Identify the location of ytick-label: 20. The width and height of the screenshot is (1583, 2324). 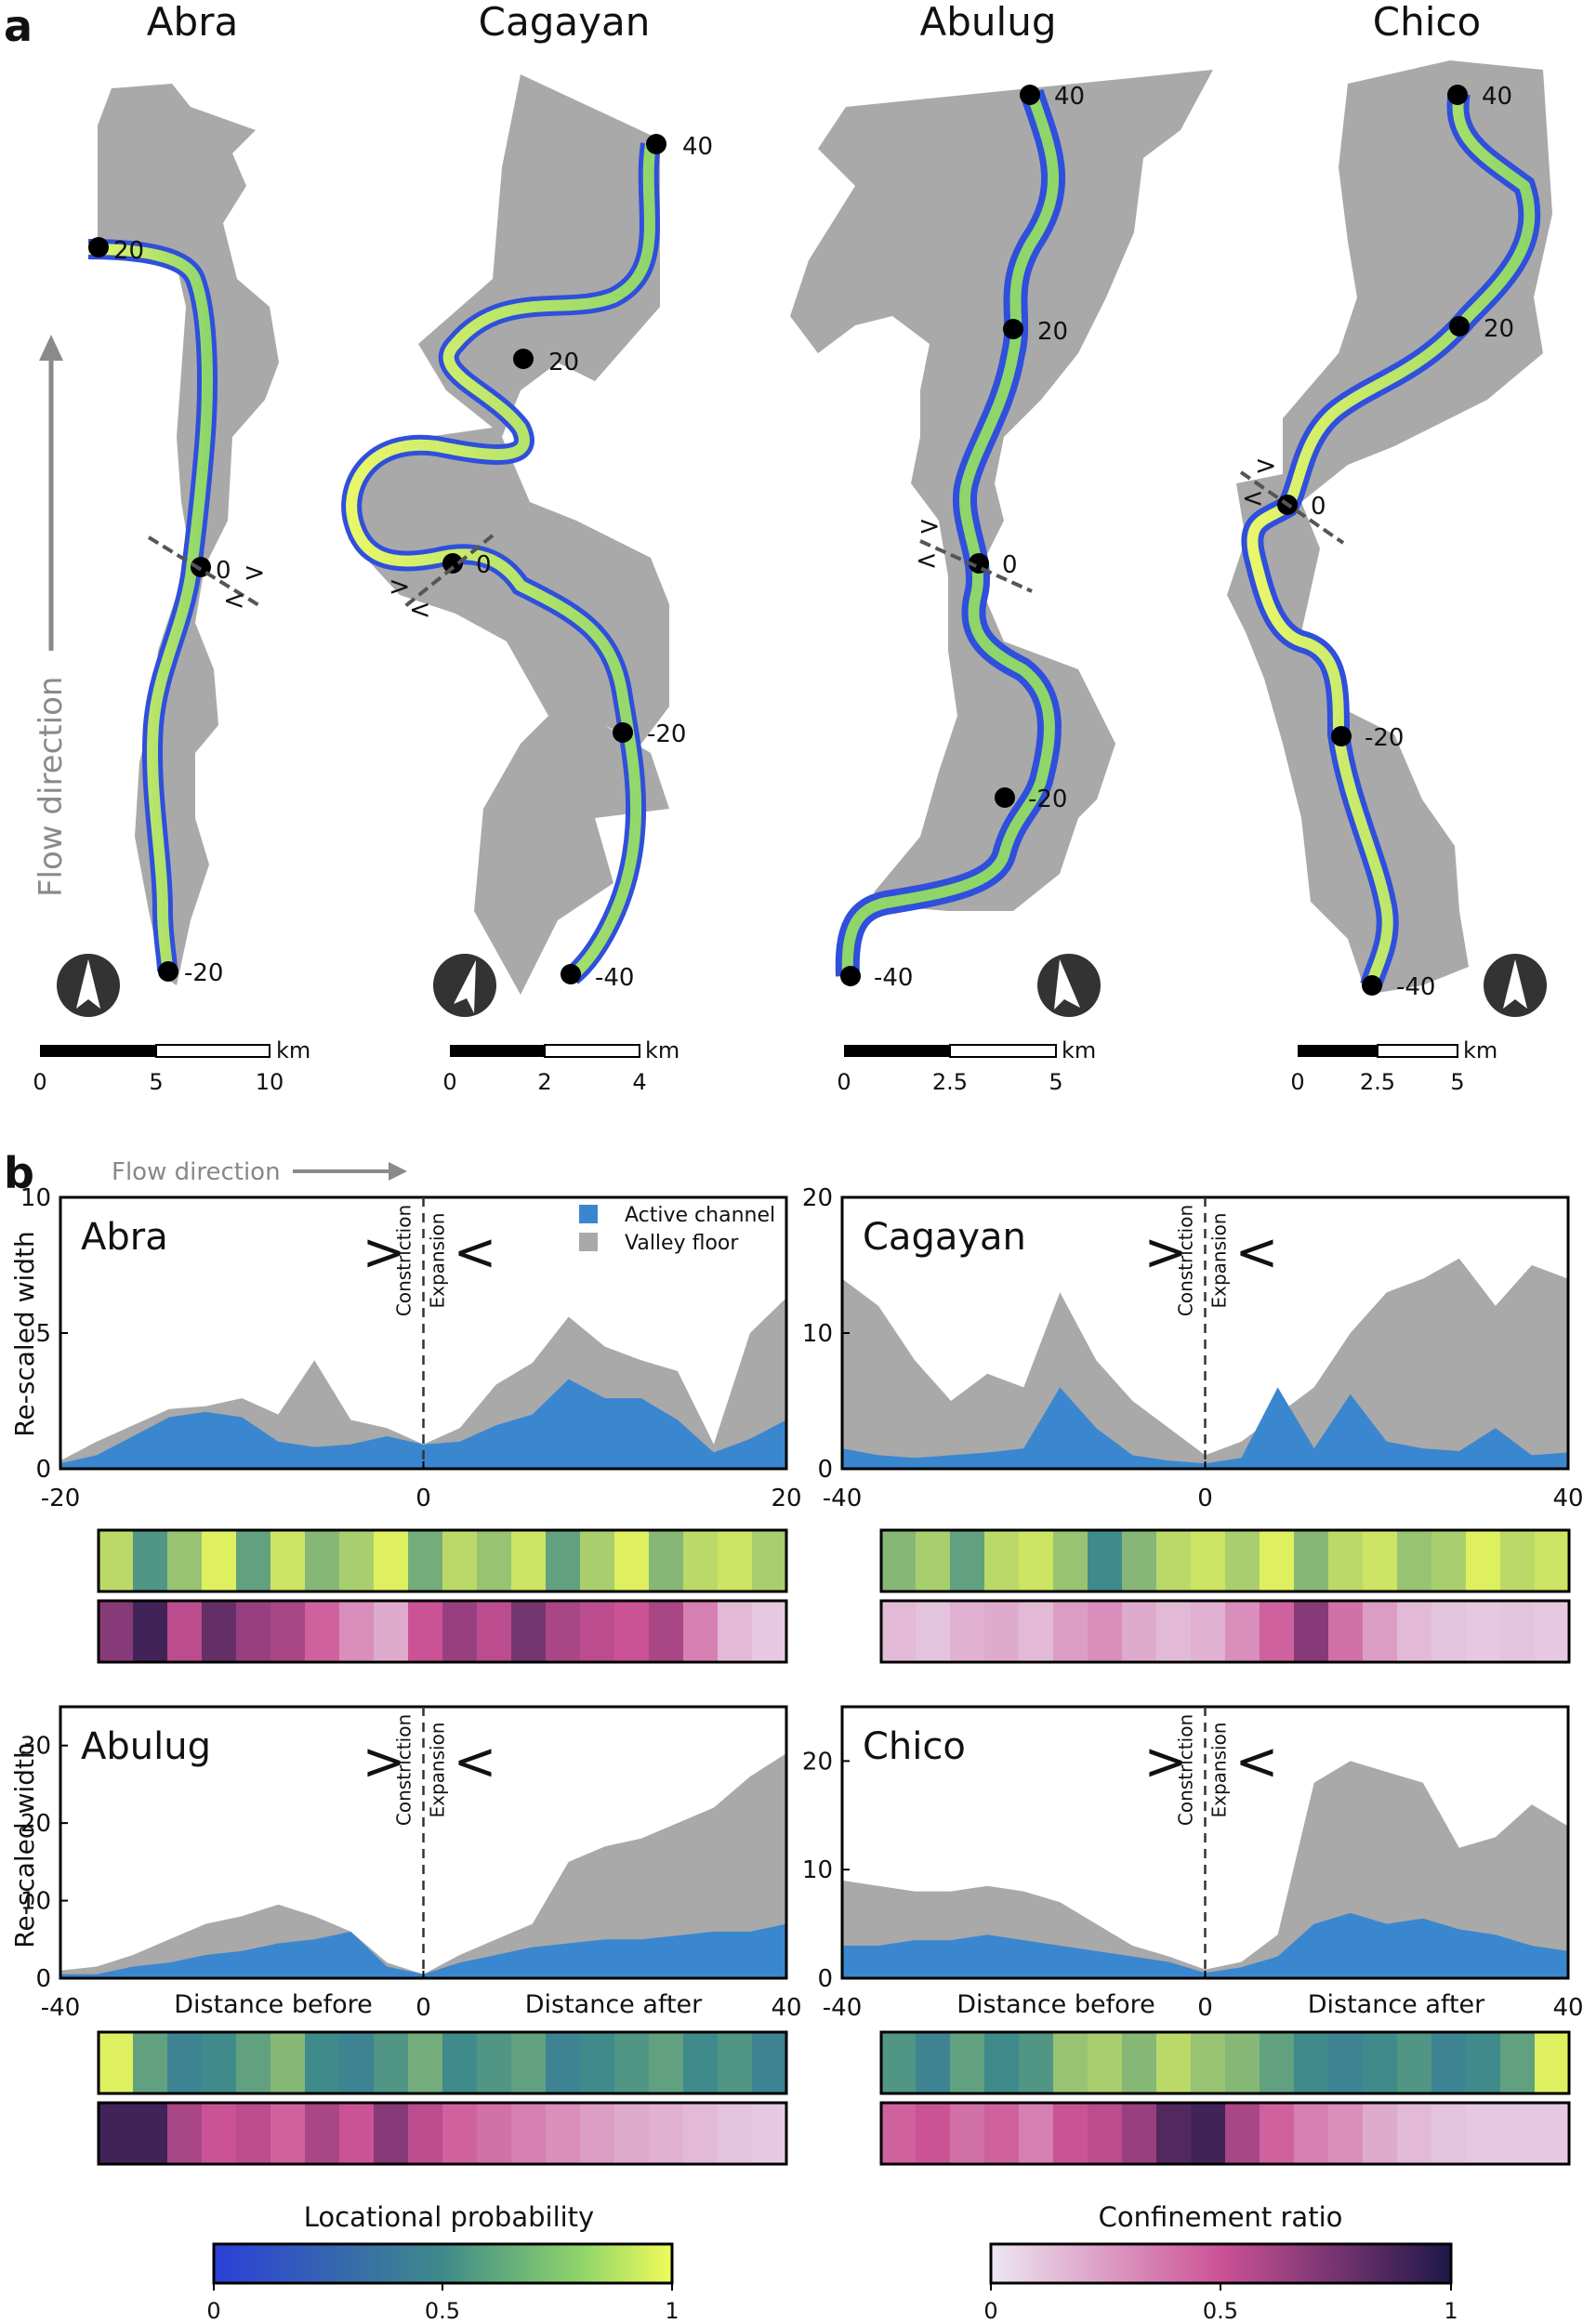
(817, 1762).